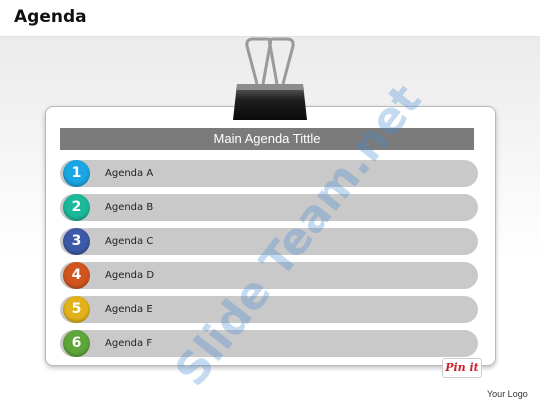 The image size is (540, 406). Describe the element at coordinates (129, 309) in the screenshot. I see `agenda-item-label: Agenda E` at that location.